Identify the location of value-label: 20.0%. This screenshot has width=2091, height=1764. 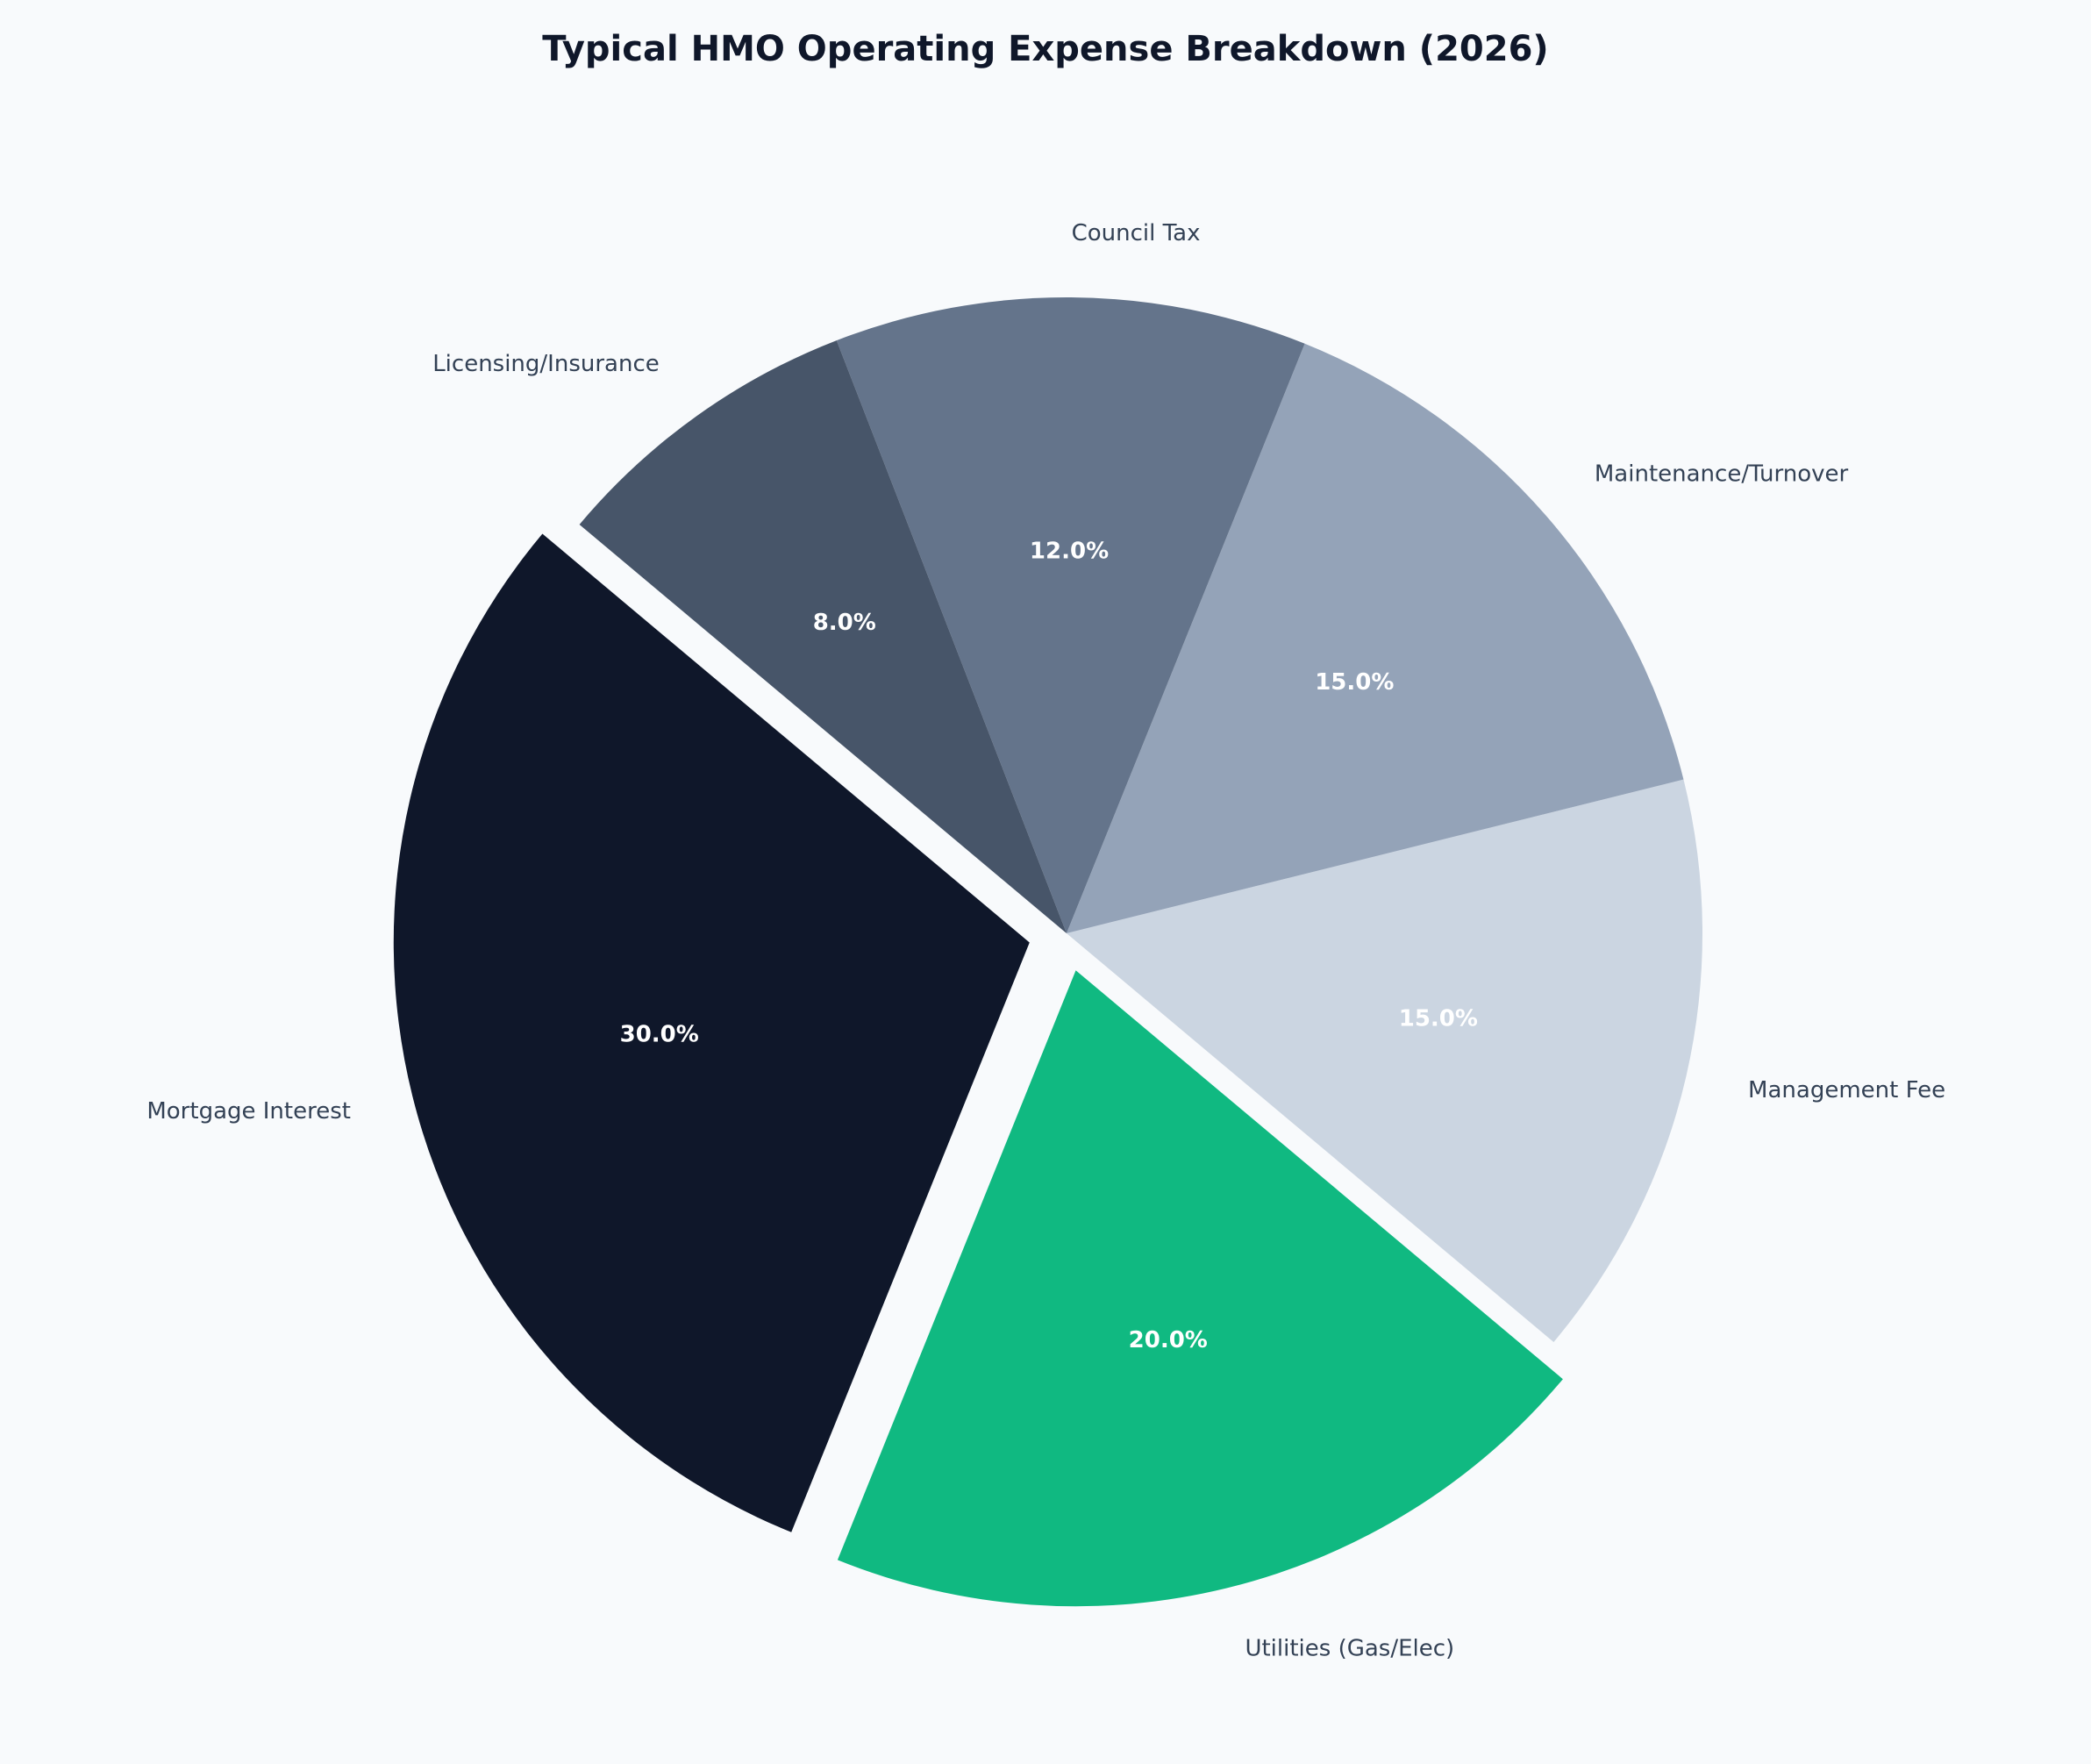
(1168, 1340).